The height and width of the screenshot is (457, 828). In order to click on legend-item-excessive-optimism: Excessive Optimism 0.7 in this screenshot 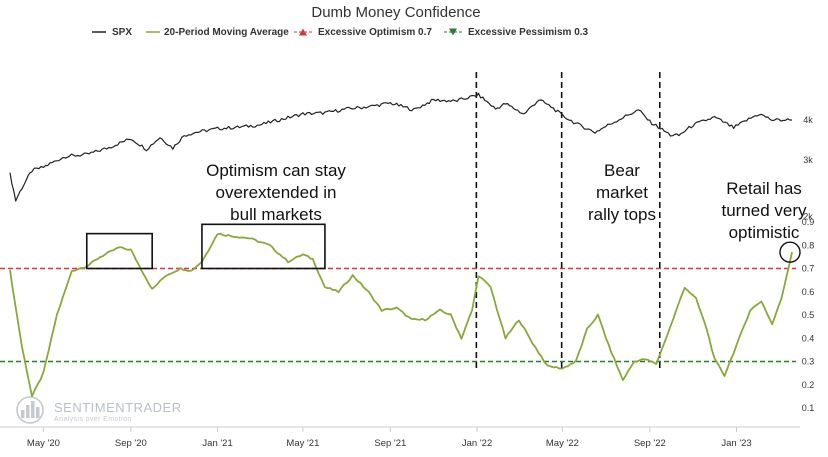, I will do `click(363, 32)`.